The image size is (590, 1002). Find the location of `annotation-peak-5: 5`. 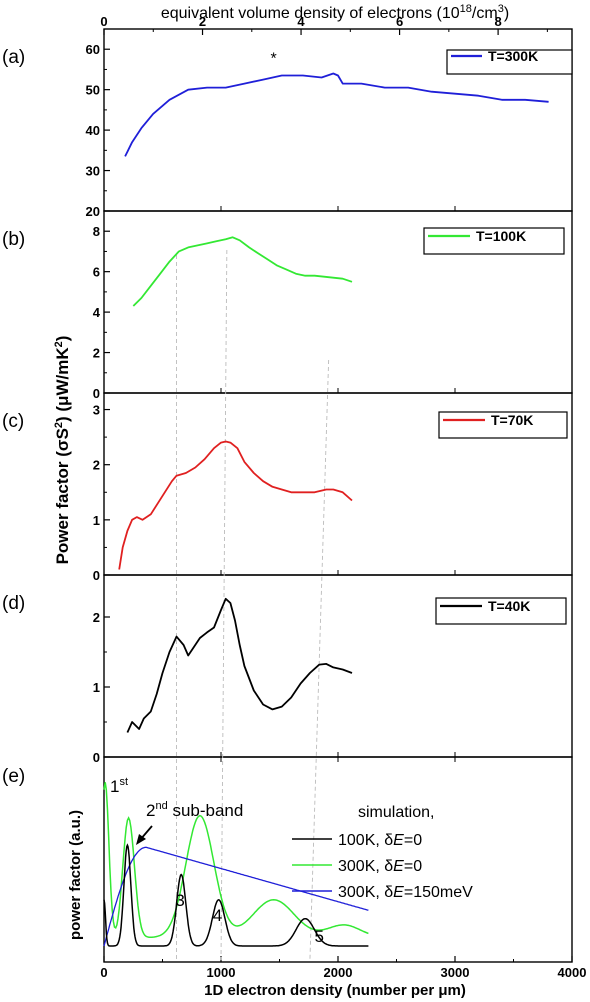

annotation-peak-5: 5 is located at coordinates (319, 936).